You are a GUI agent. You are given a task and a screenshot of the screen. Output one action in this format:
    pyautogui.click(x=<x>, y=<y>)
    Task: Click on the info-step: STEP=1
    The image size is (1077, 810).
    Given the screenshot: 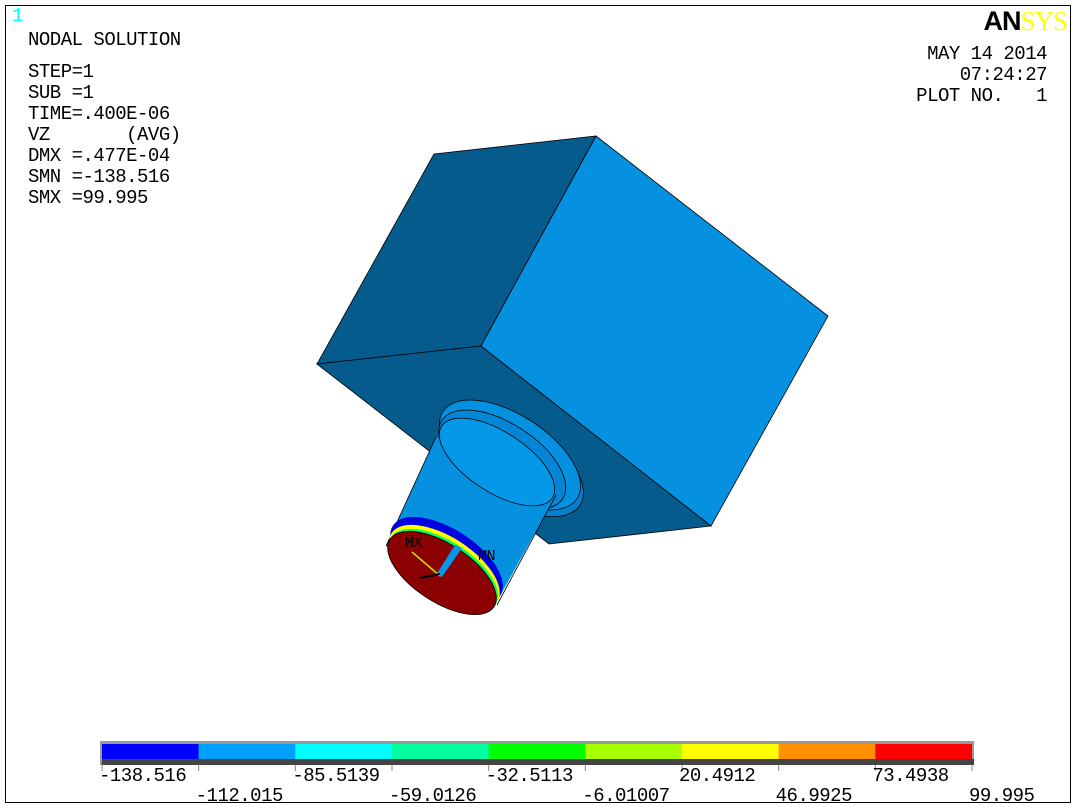 What is the action you would take?
    pyautogui.click(x=61, y=72)
    